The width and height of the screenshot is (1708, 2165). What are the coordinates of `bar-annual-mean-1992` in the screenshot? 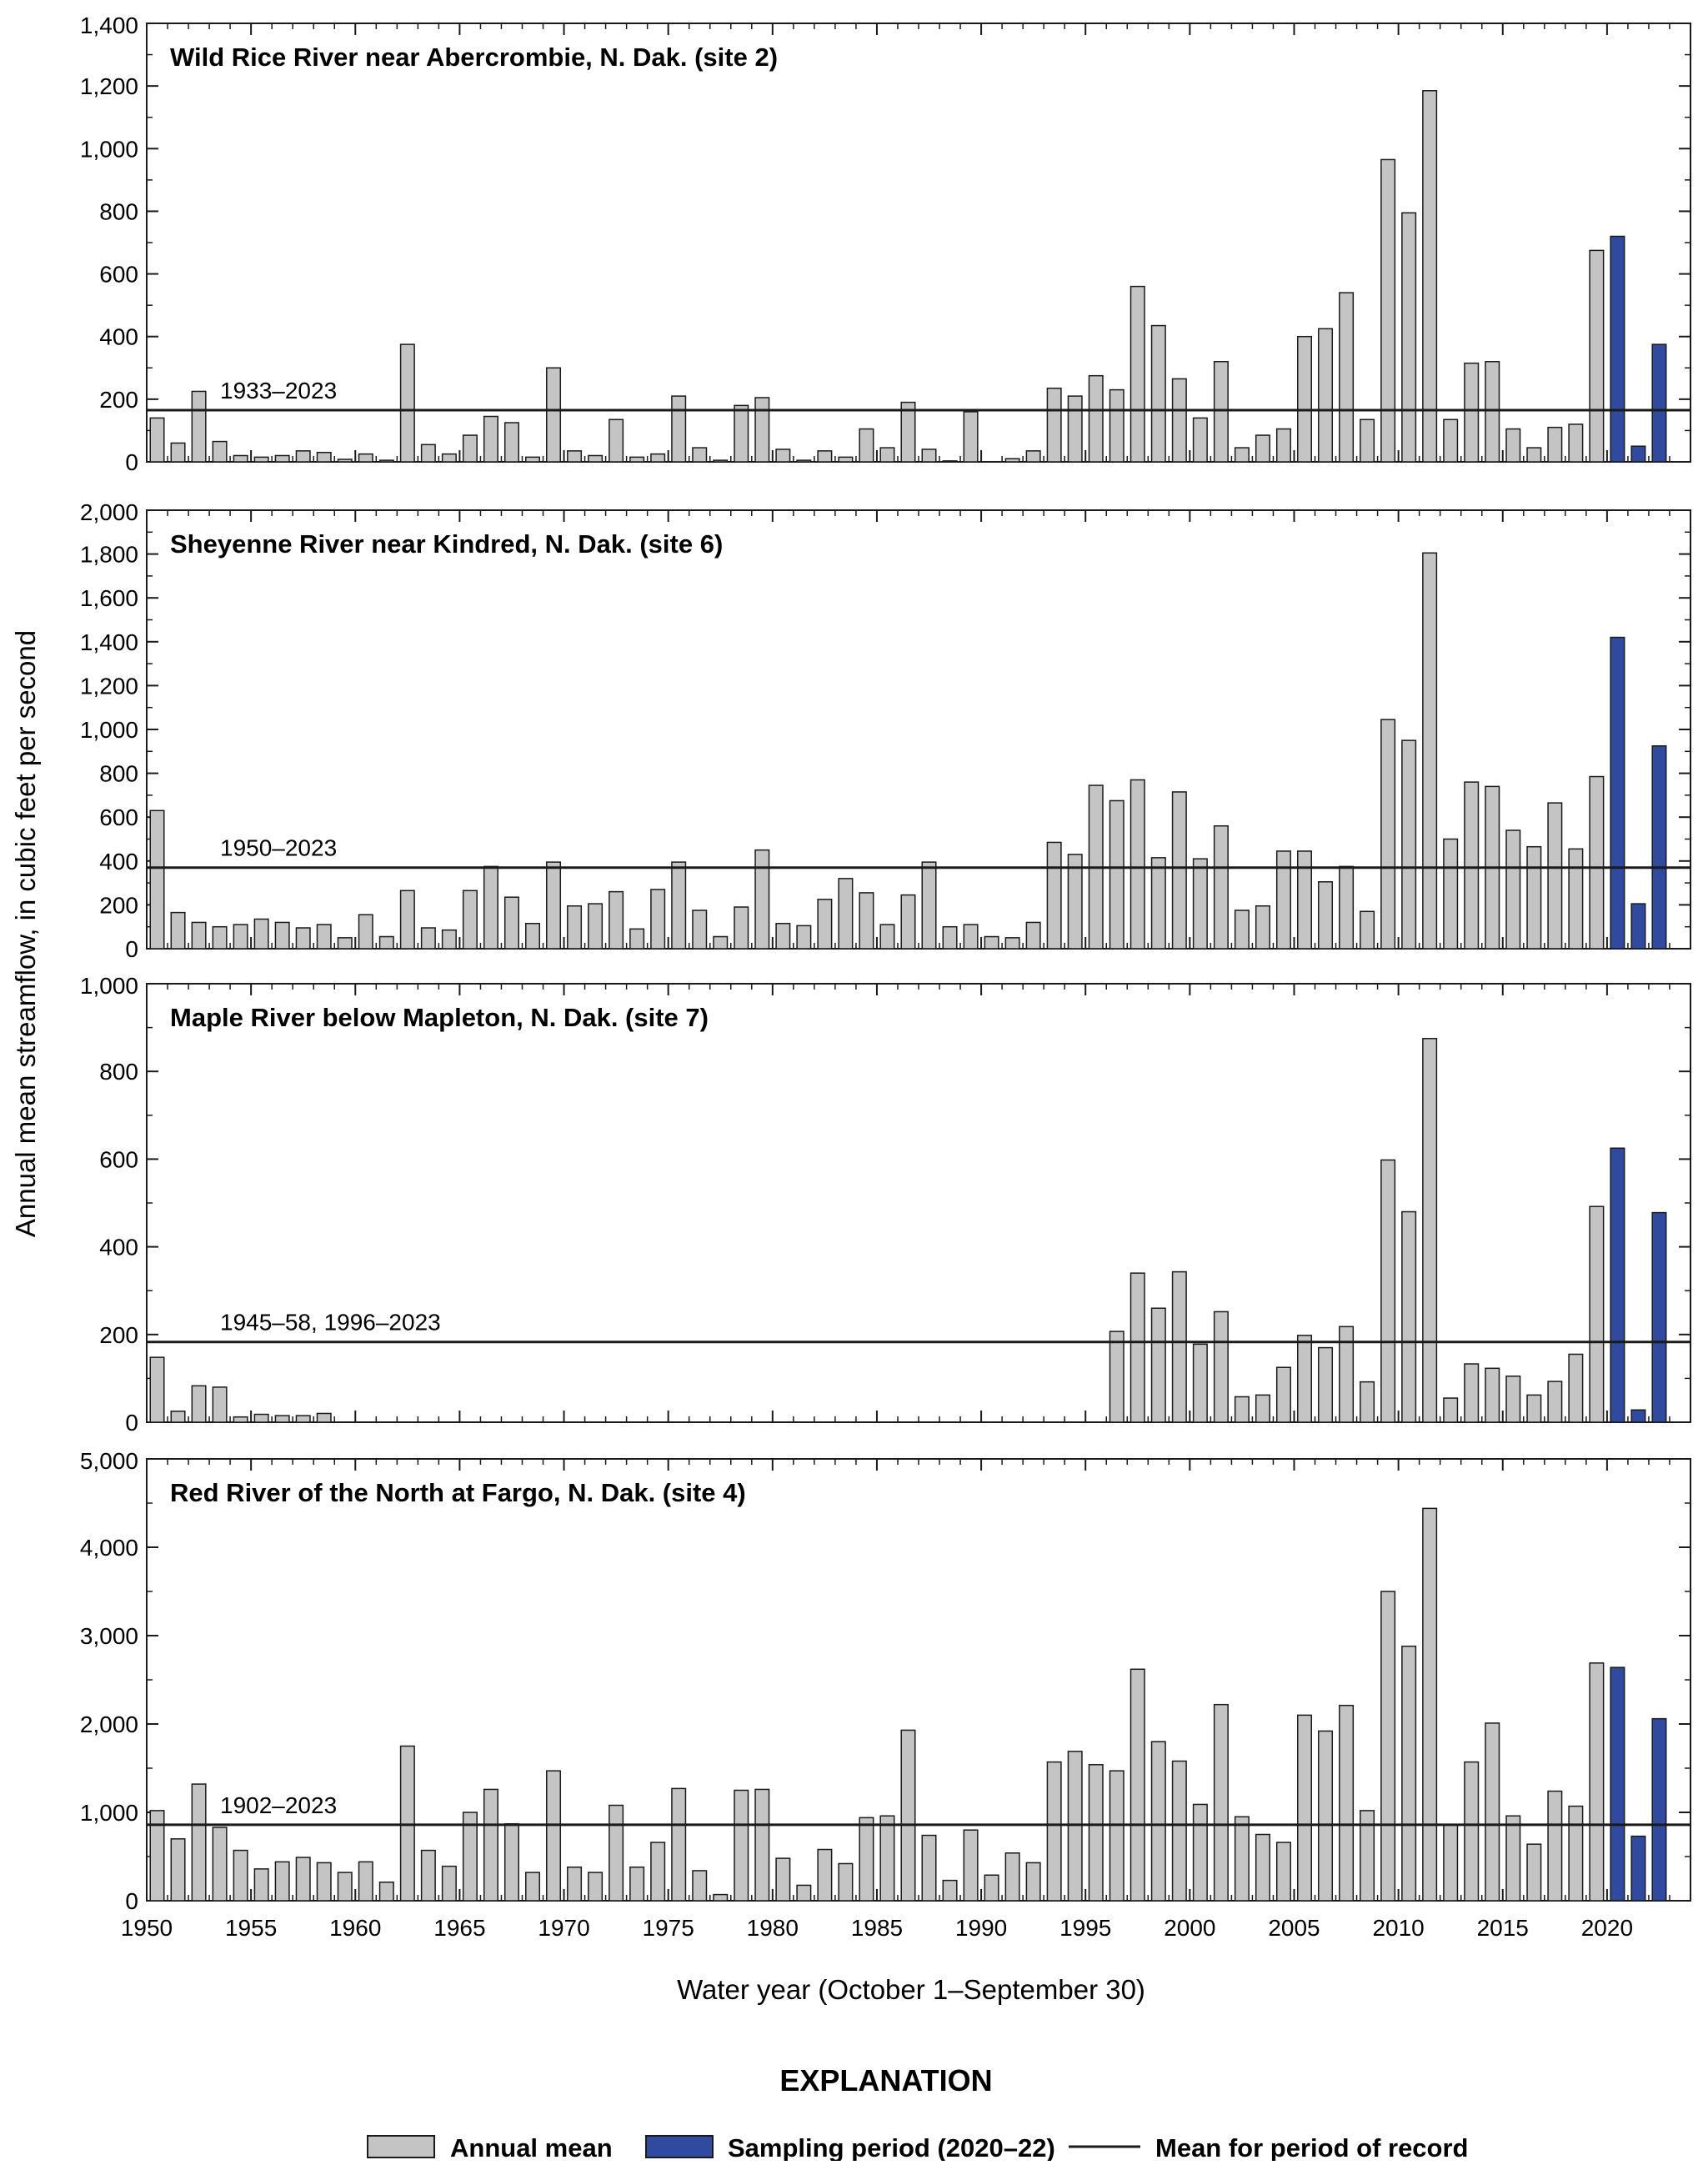 It's located at (1033, 1882).